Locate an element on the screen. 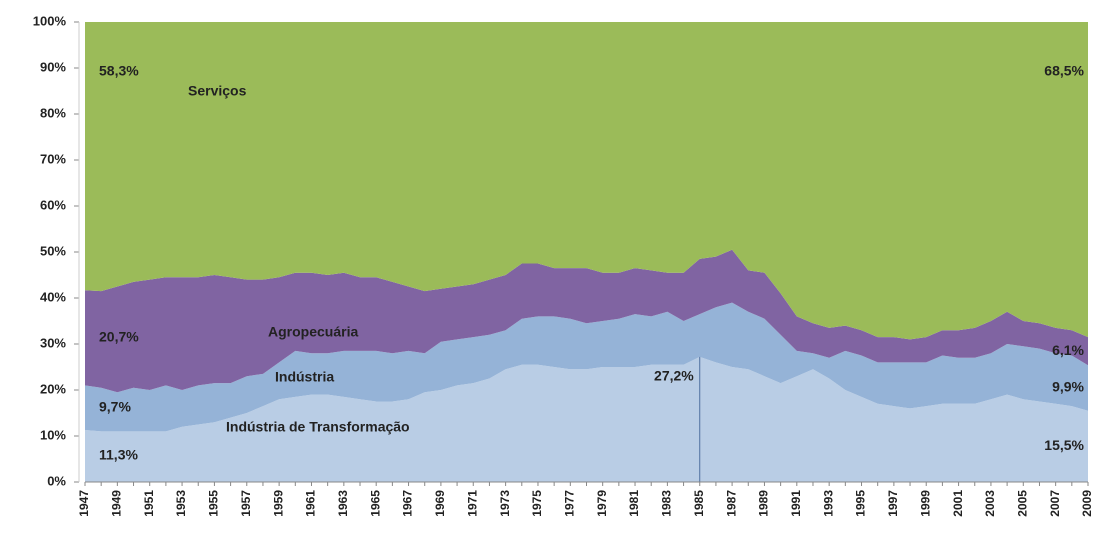 This screenshot has height=533, width=1099. x-tick-label: 1971 is located at coordinates (472, 503).